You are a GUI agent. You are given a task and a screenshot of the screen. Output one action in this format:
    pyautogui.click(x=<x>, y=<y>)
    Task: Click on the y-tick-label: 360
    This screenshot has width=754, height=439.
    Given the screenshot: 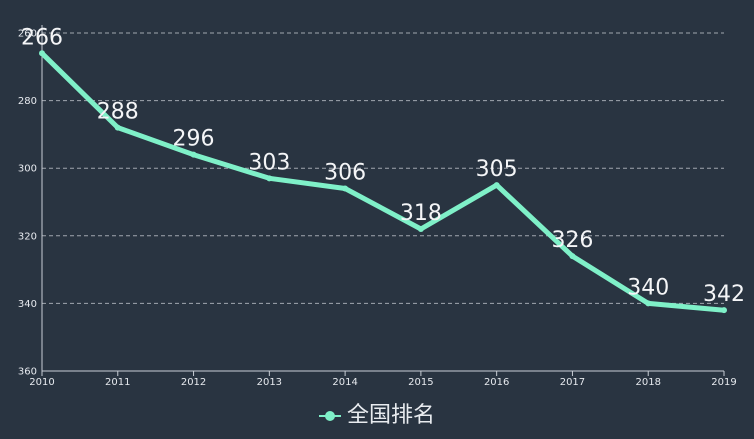 What is the action you would take?
    pyautogui.click(x=27, y=372)
    